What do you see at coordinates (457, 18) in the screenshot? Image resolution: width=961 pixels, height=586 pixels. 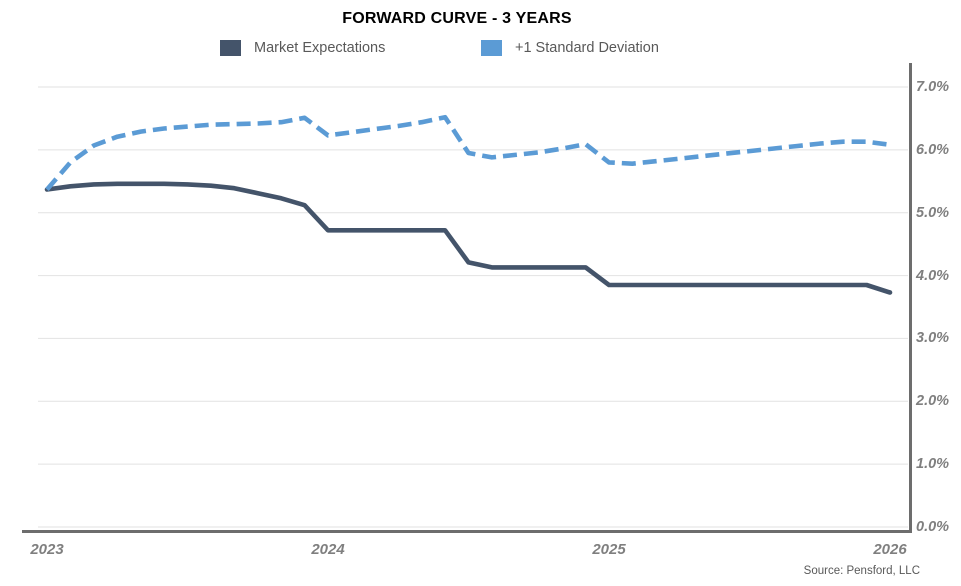 I see `chart-title: FORWARD CURVE - 3 YEARS` at bounding box center [457, 18].